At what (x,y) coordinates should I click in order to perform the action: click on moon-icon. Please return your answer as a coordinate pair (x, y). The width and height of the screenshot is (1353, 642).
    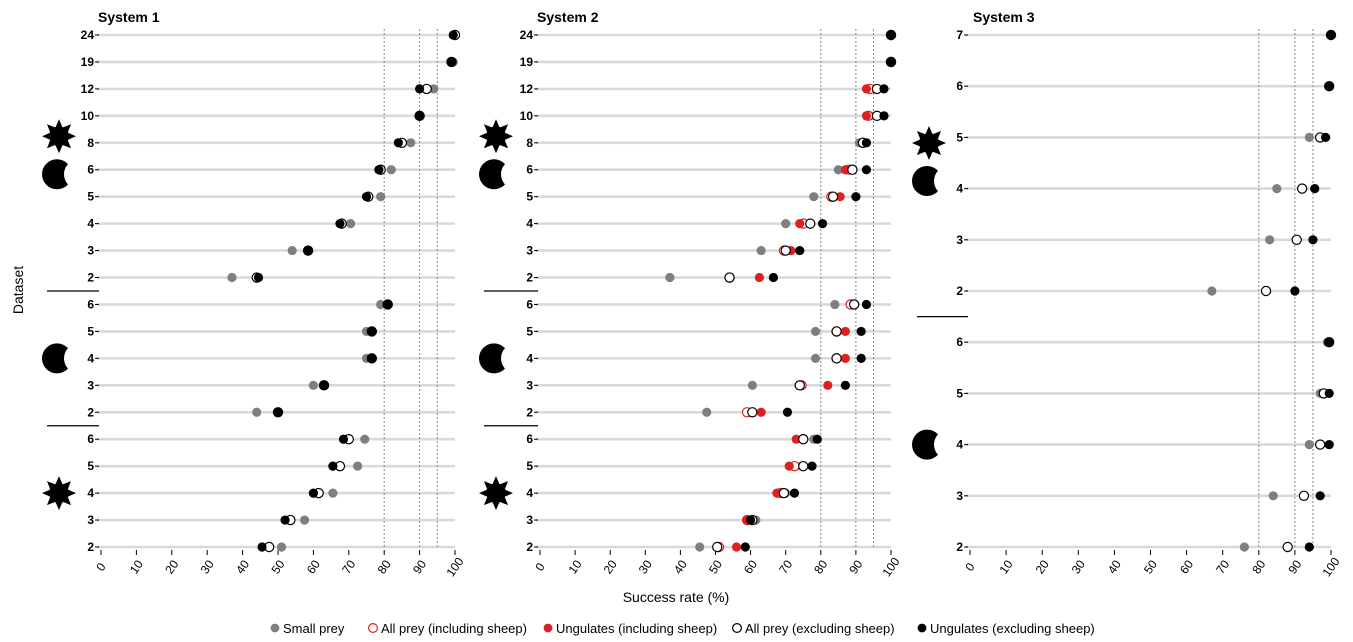
    Looking at the image, I should click on (925, 444).